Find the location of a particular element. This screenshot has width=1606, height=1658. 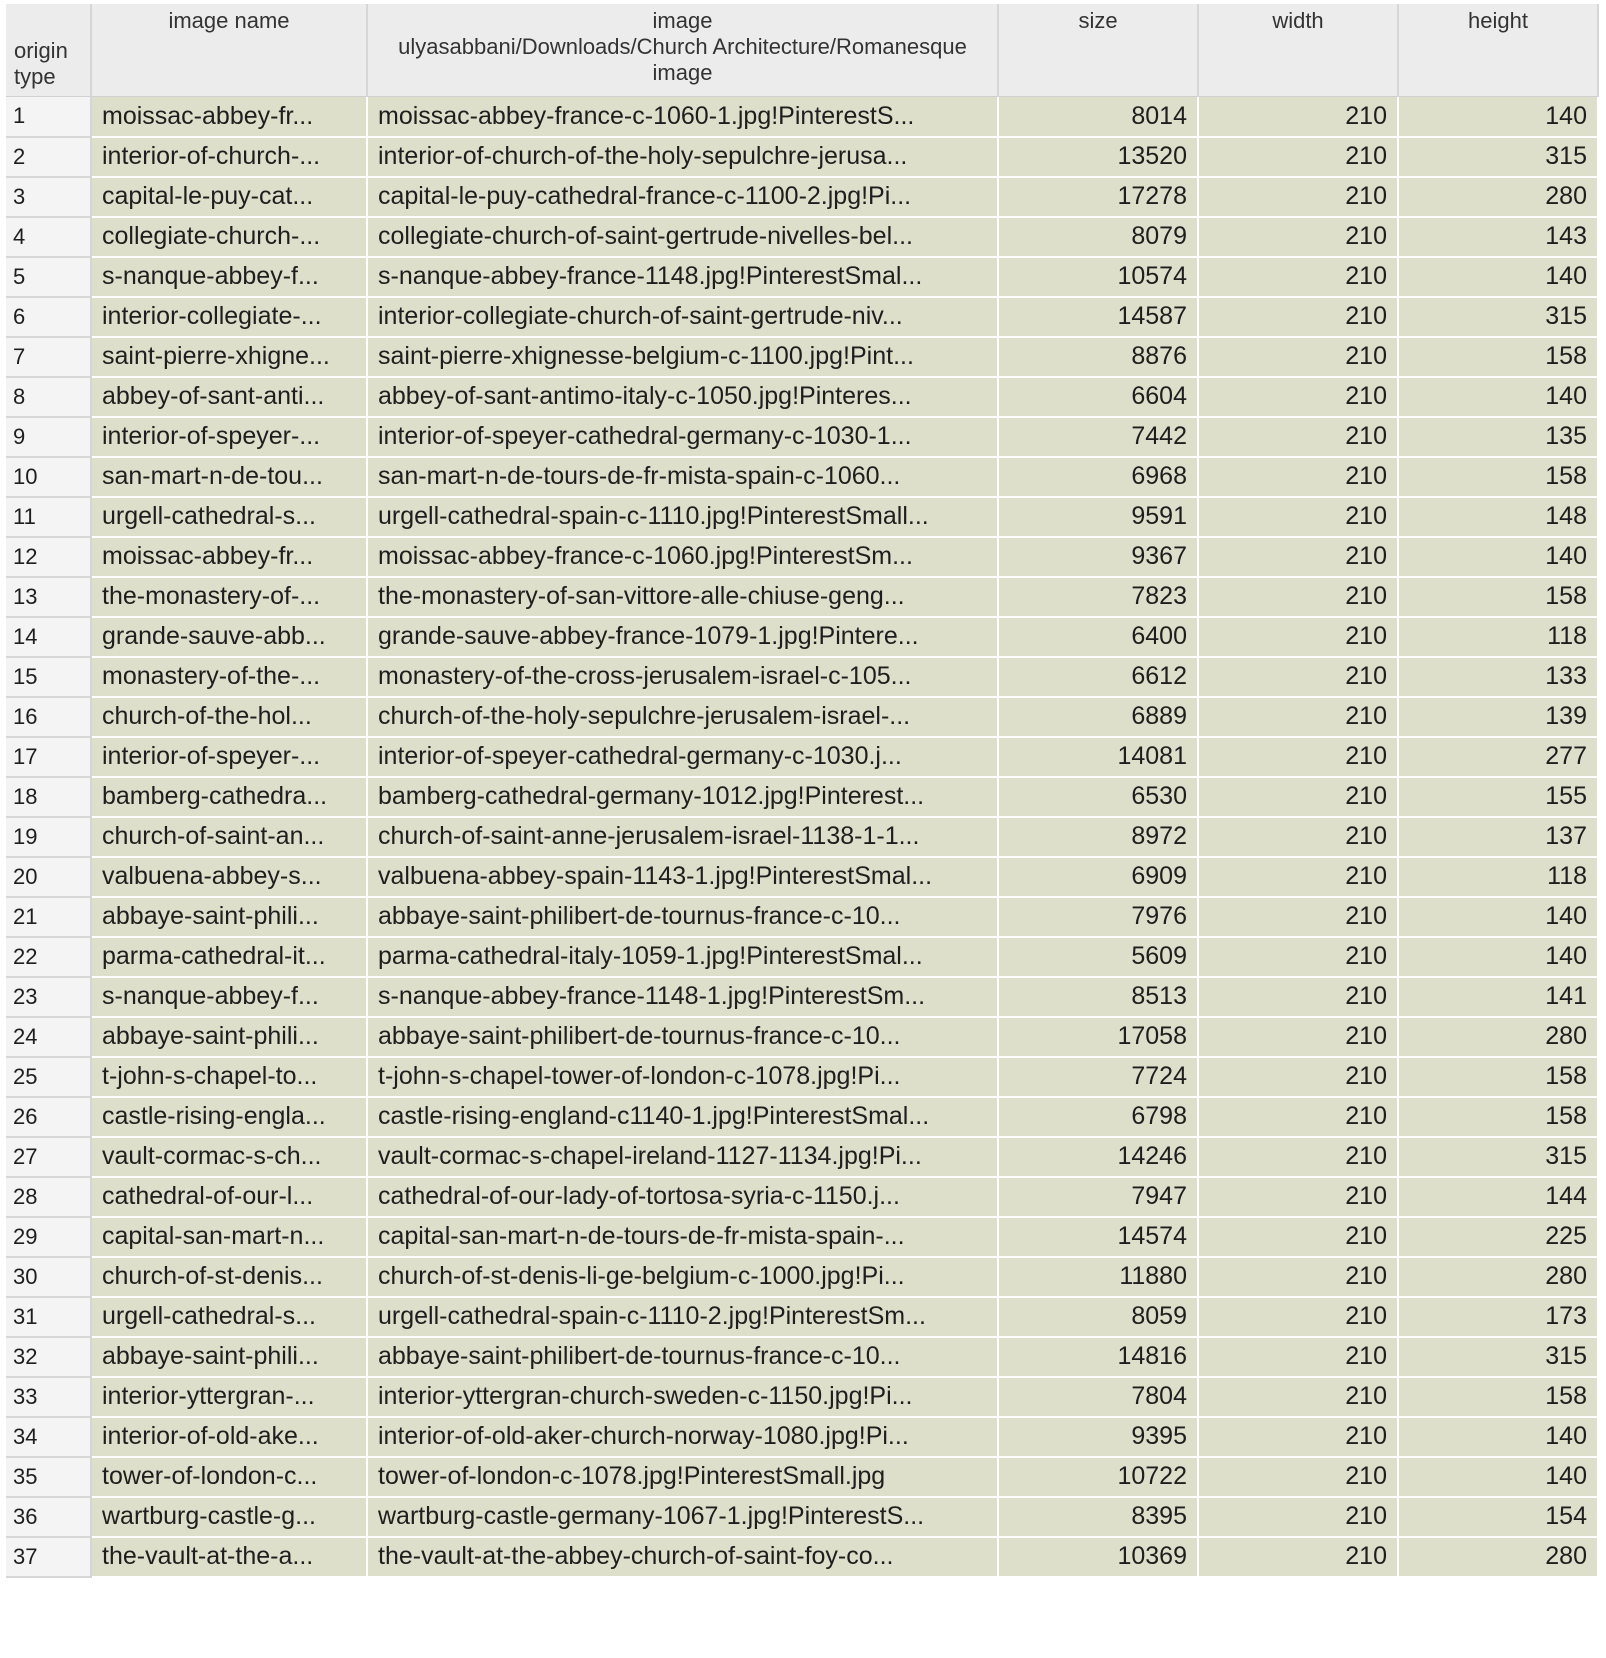

size-cell: 8395 is located at coordinates (1098, 1517).